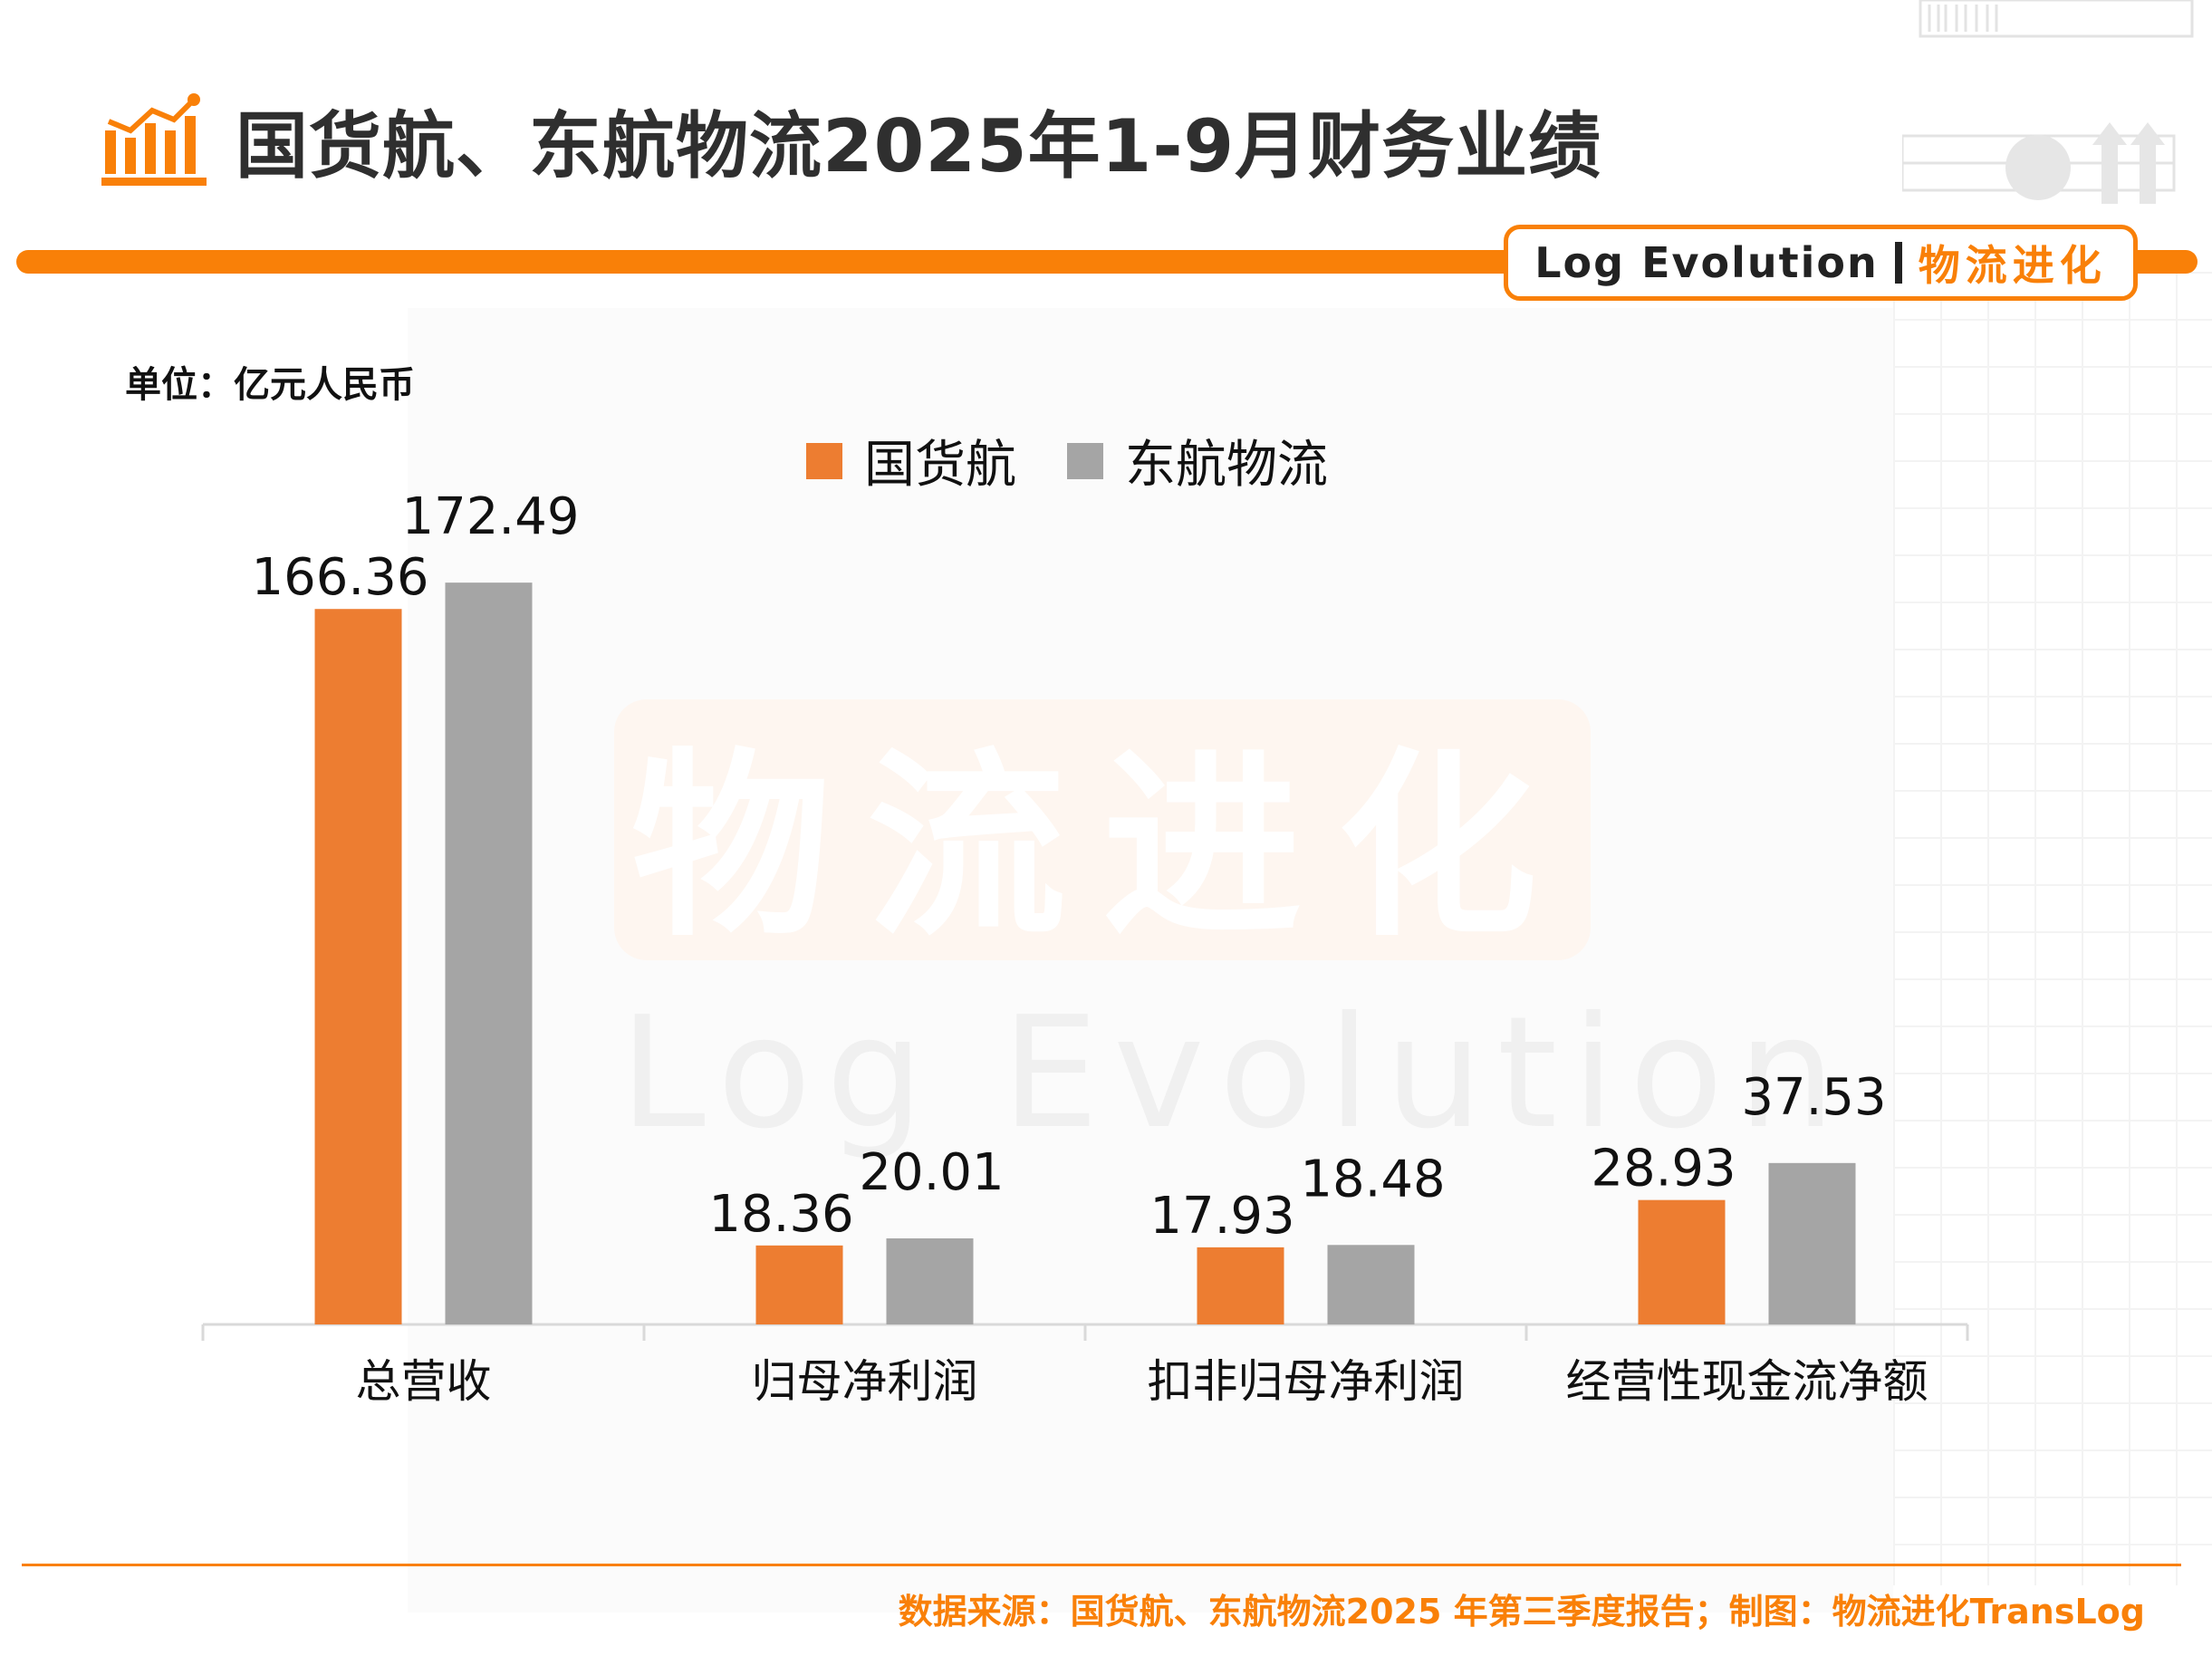 This screenshot has width=2212, height=1656. I want to click on legend-label-series-1: 国货航, so click(940, 465).